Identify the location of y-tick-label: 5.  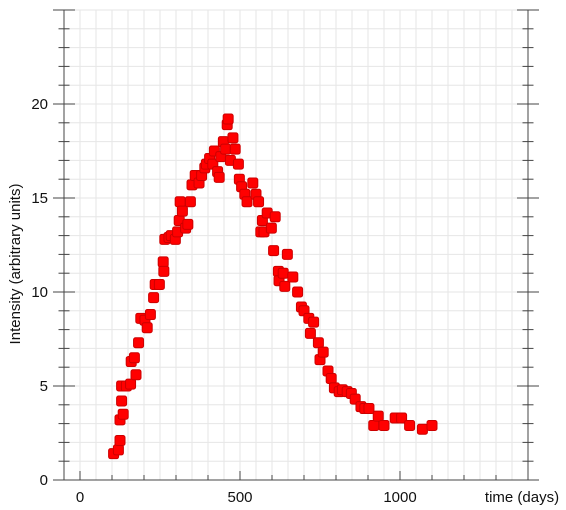
(44, 386).